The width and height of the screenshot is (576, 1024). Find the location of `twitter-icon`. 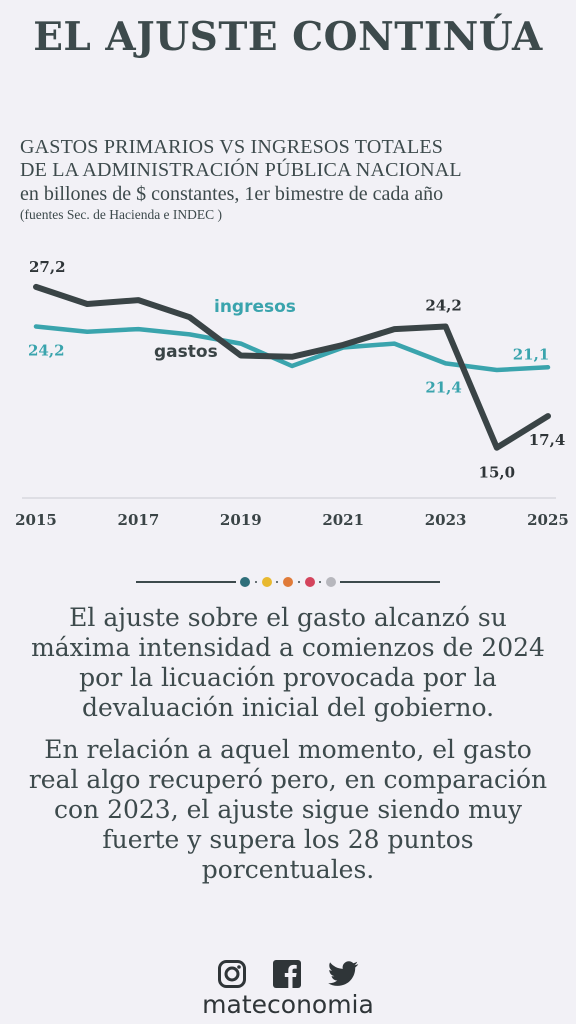

twitter-icon is located at coordinates (343, 974).